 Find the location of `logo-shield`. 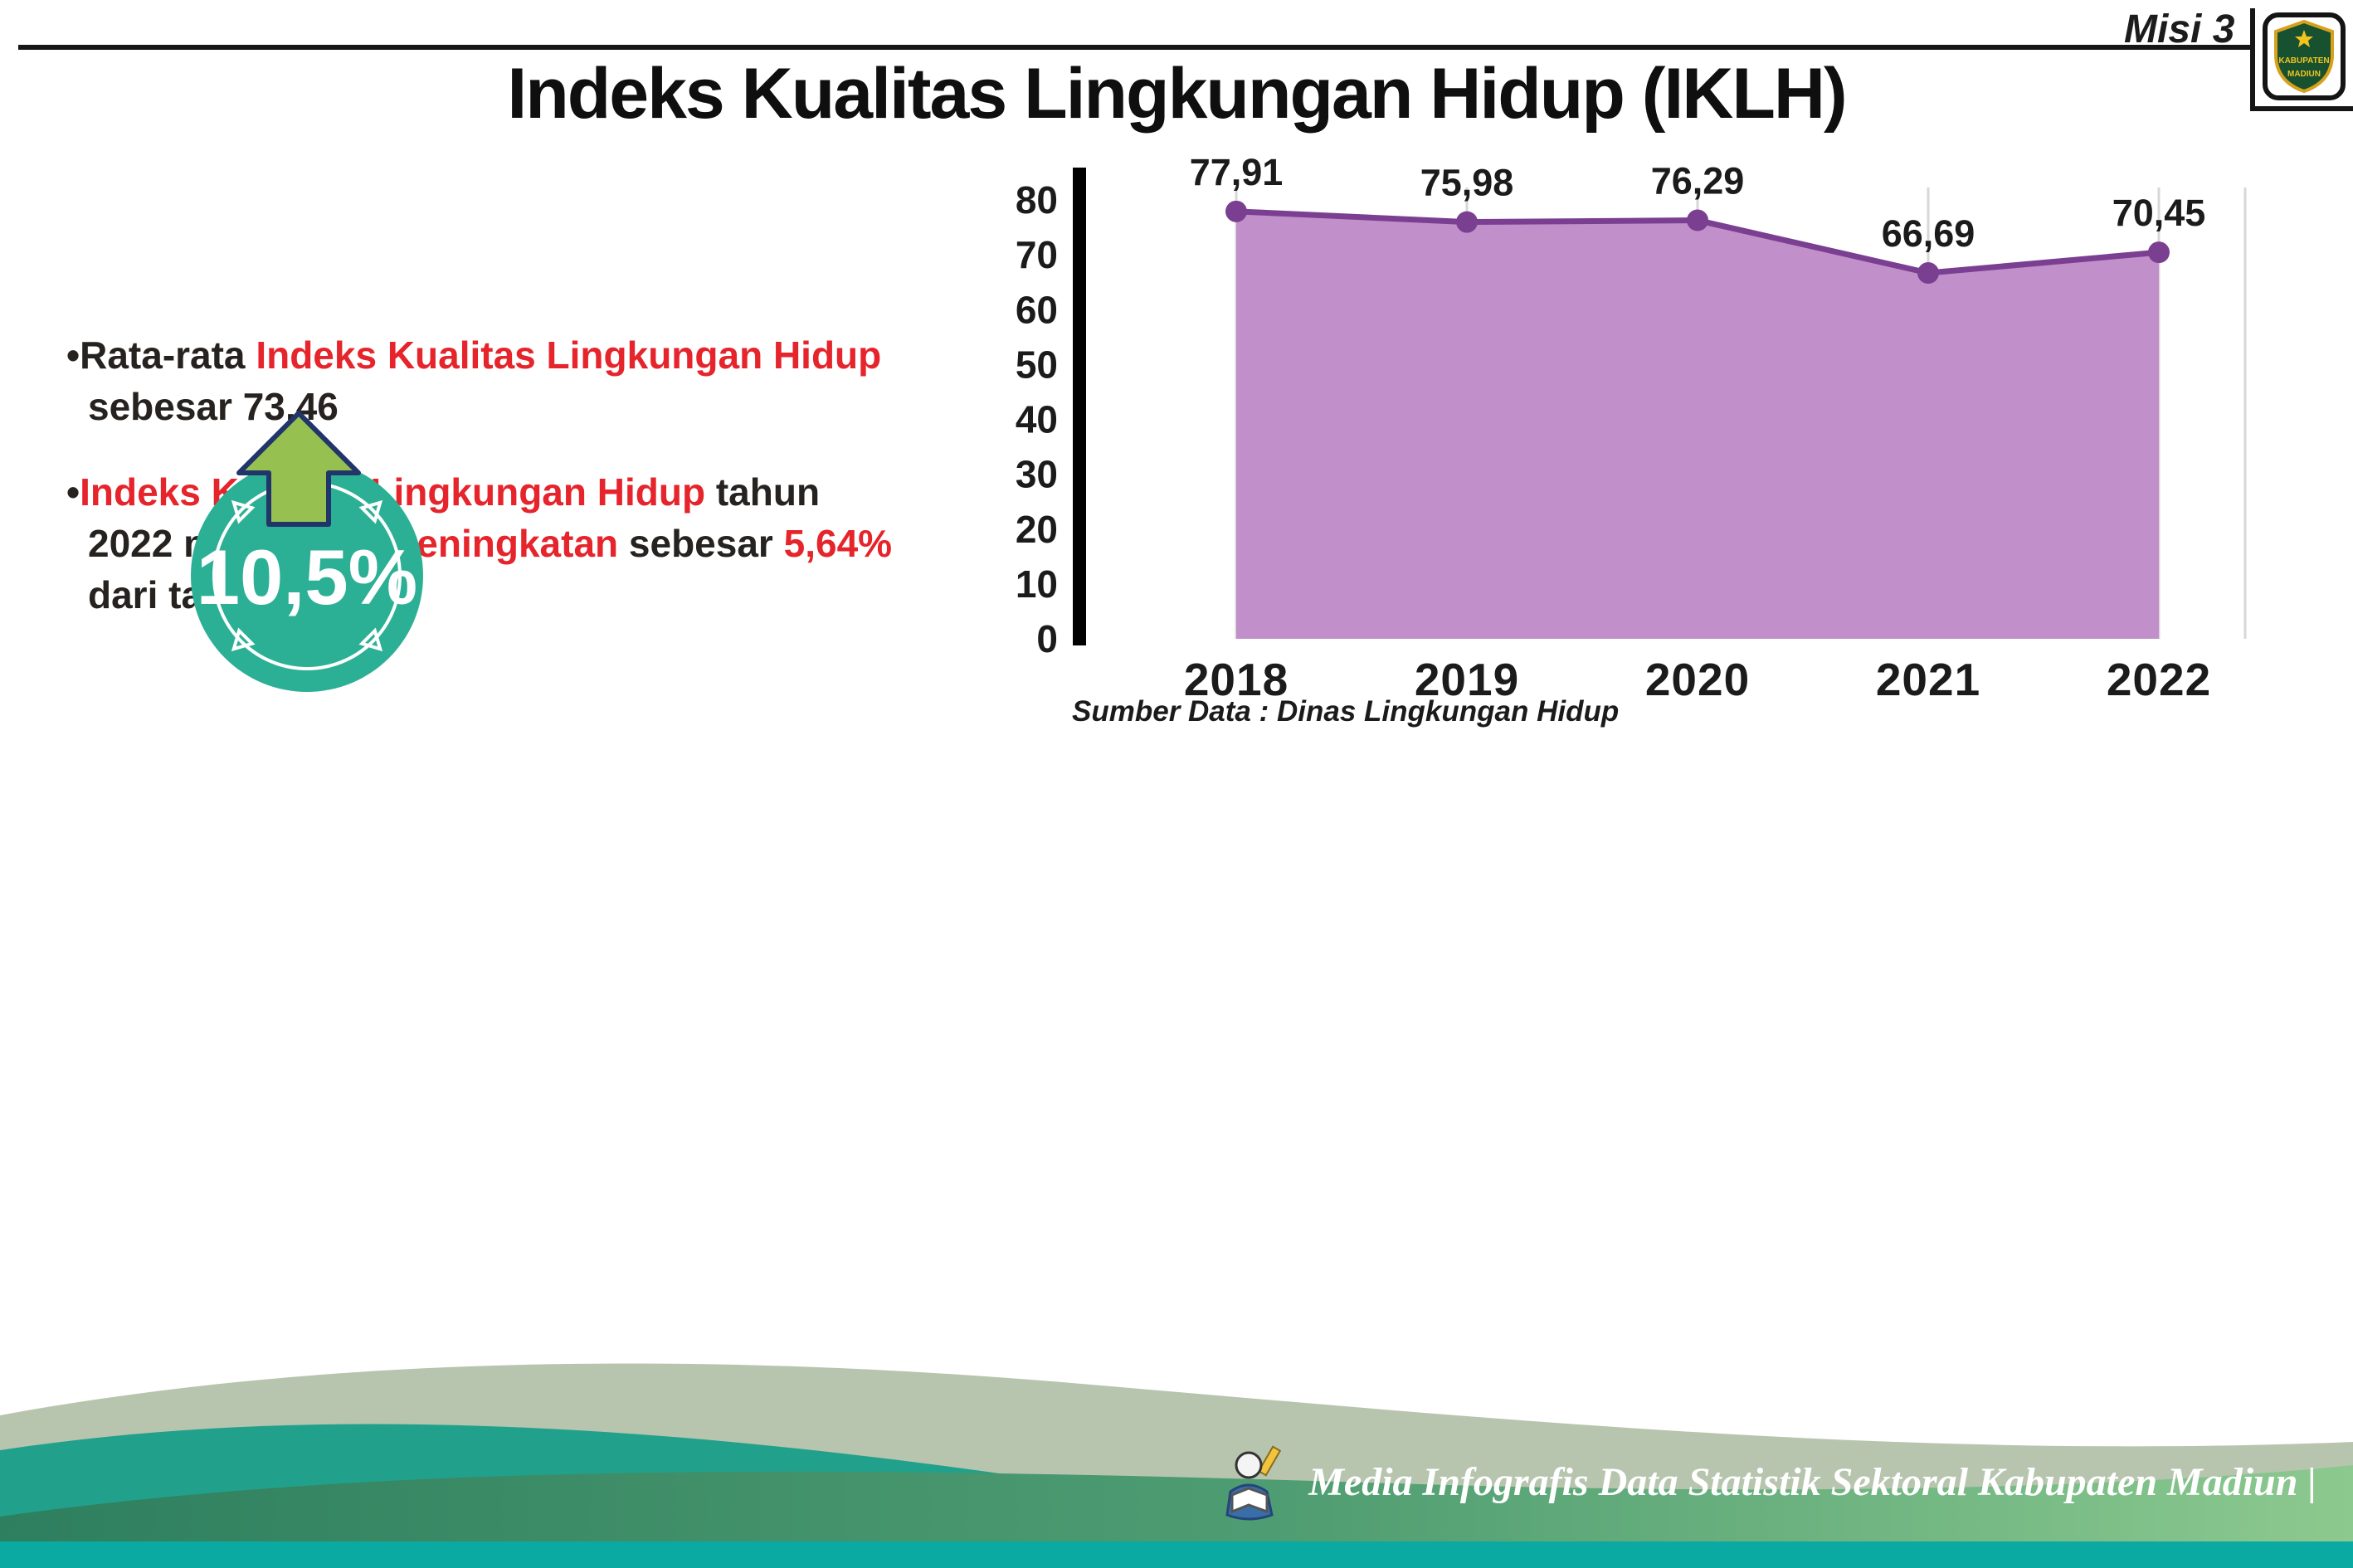

logo-shield is located at coordinates (2304, 56).